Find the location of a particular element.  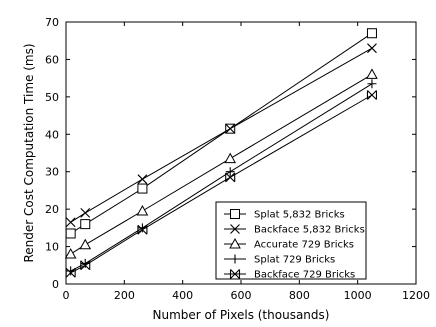

y-tick-label: 40 is located at coordinates (52, 134).